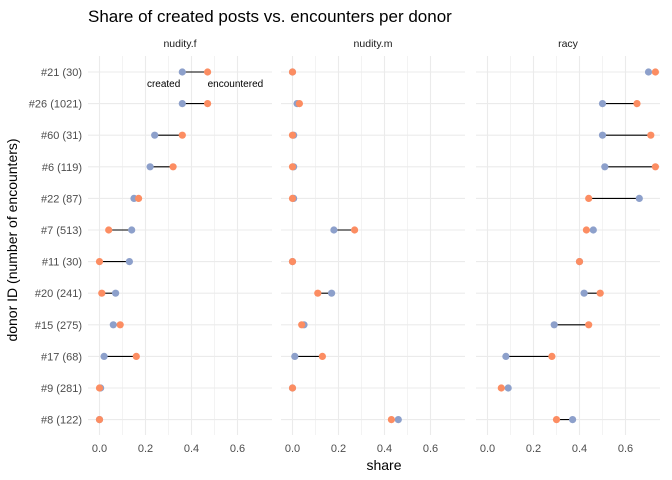 The width and height of the screenshot is (672, 480). What do you see at coordinates (55, 105) in the screenshot?
I see `y-tick-label: #26 (1021)` at bounding box center [55, 105].